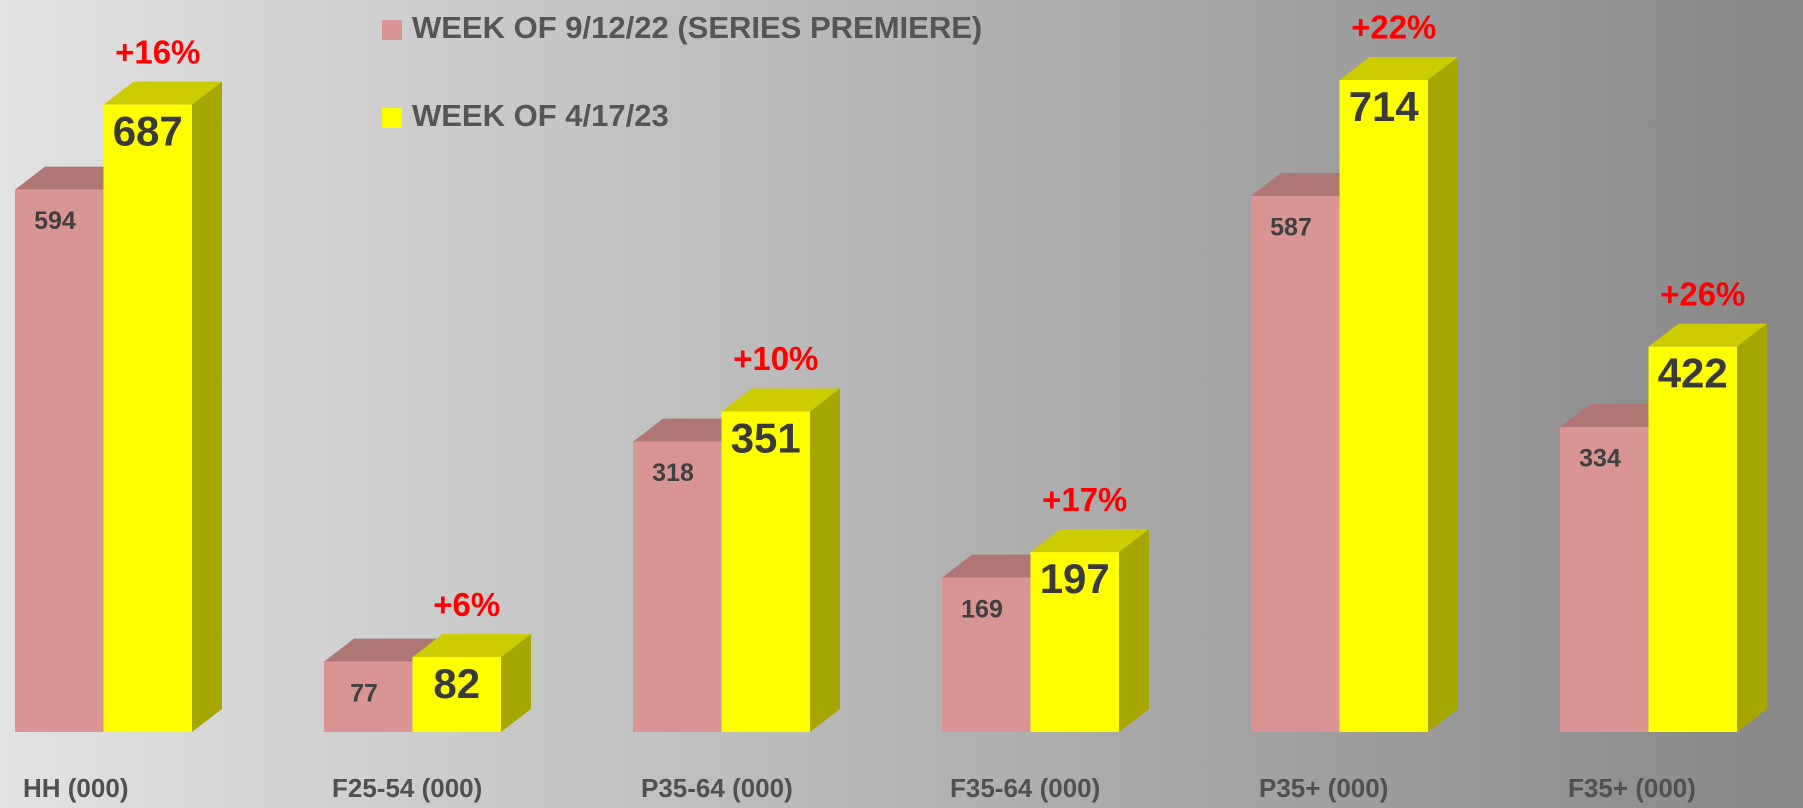 Image resolution: width=1803 pixels, height=808 pixels. Describe the element at coordinates (982, 609) in the screenshot. I see `value-label: 169` at that location.